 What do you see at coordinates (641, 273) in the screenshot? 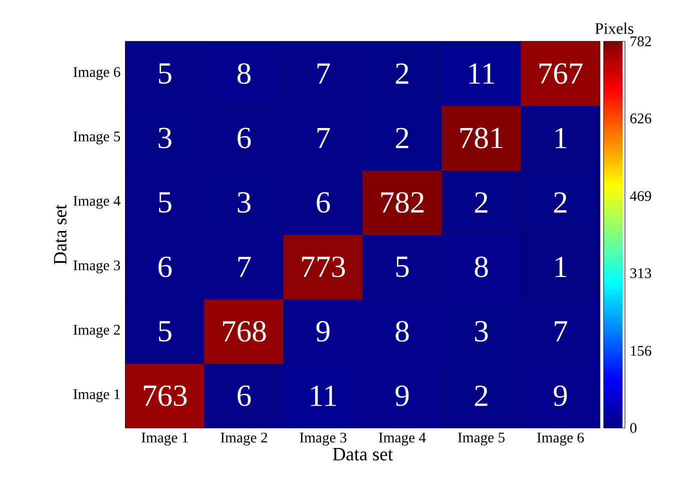
I see `color-bar-label: 313` at bounding box center [641, 273].